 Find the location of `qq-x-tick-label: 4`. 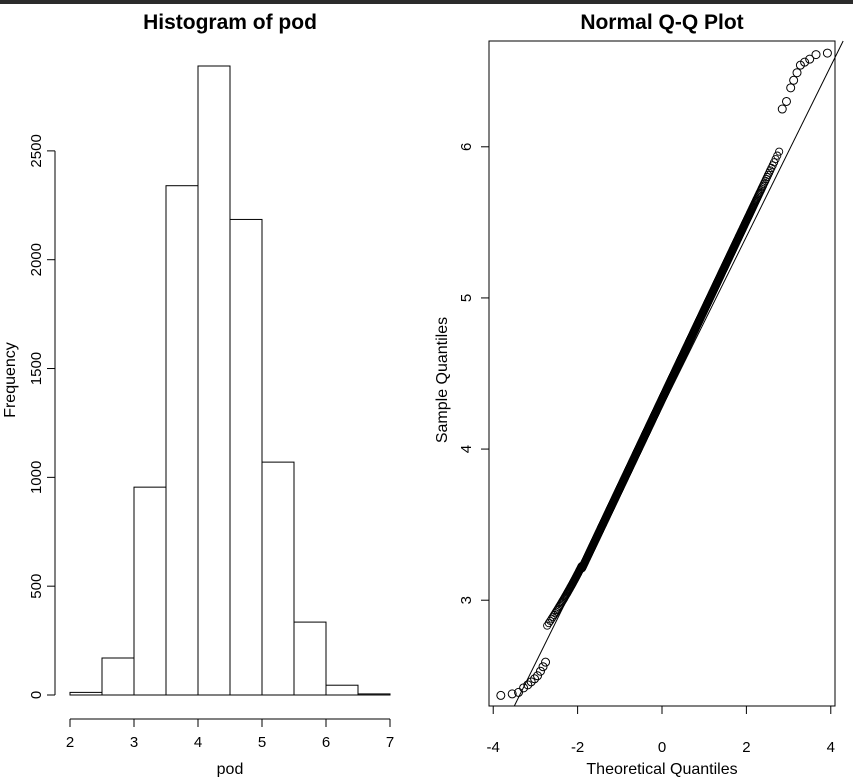

qq-x-tick-label: 4 is located at coordinates (831, 747).